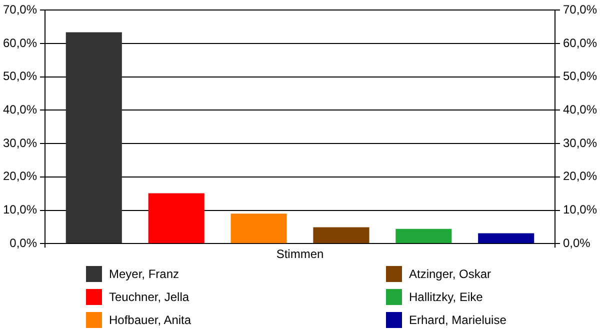 Image resolution: width=600 pixels, height=333 pixels. Describe the element at coordinates (576, 243) in the screenshot. I see `text: 0,0%` at that location.